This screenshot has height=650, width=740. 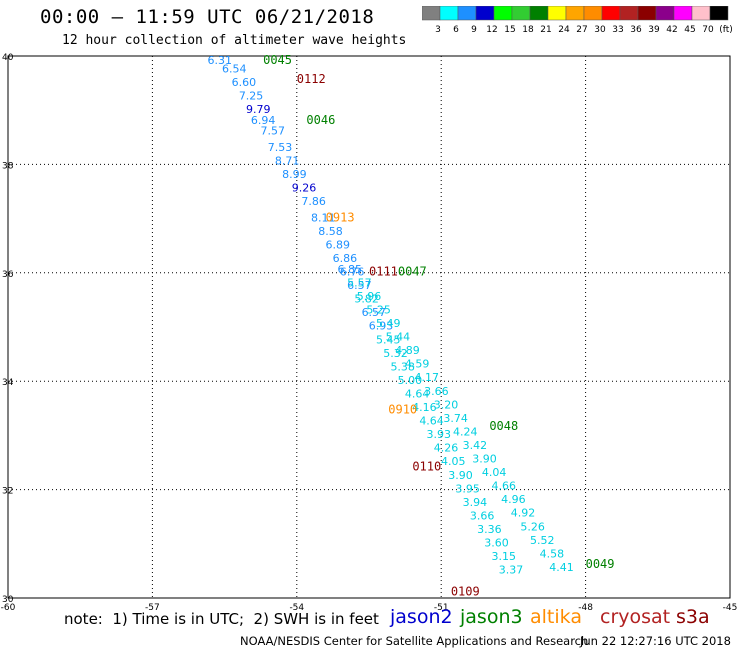 I want to click on swh-value-label: 8.58, so click(x=330, y=231).